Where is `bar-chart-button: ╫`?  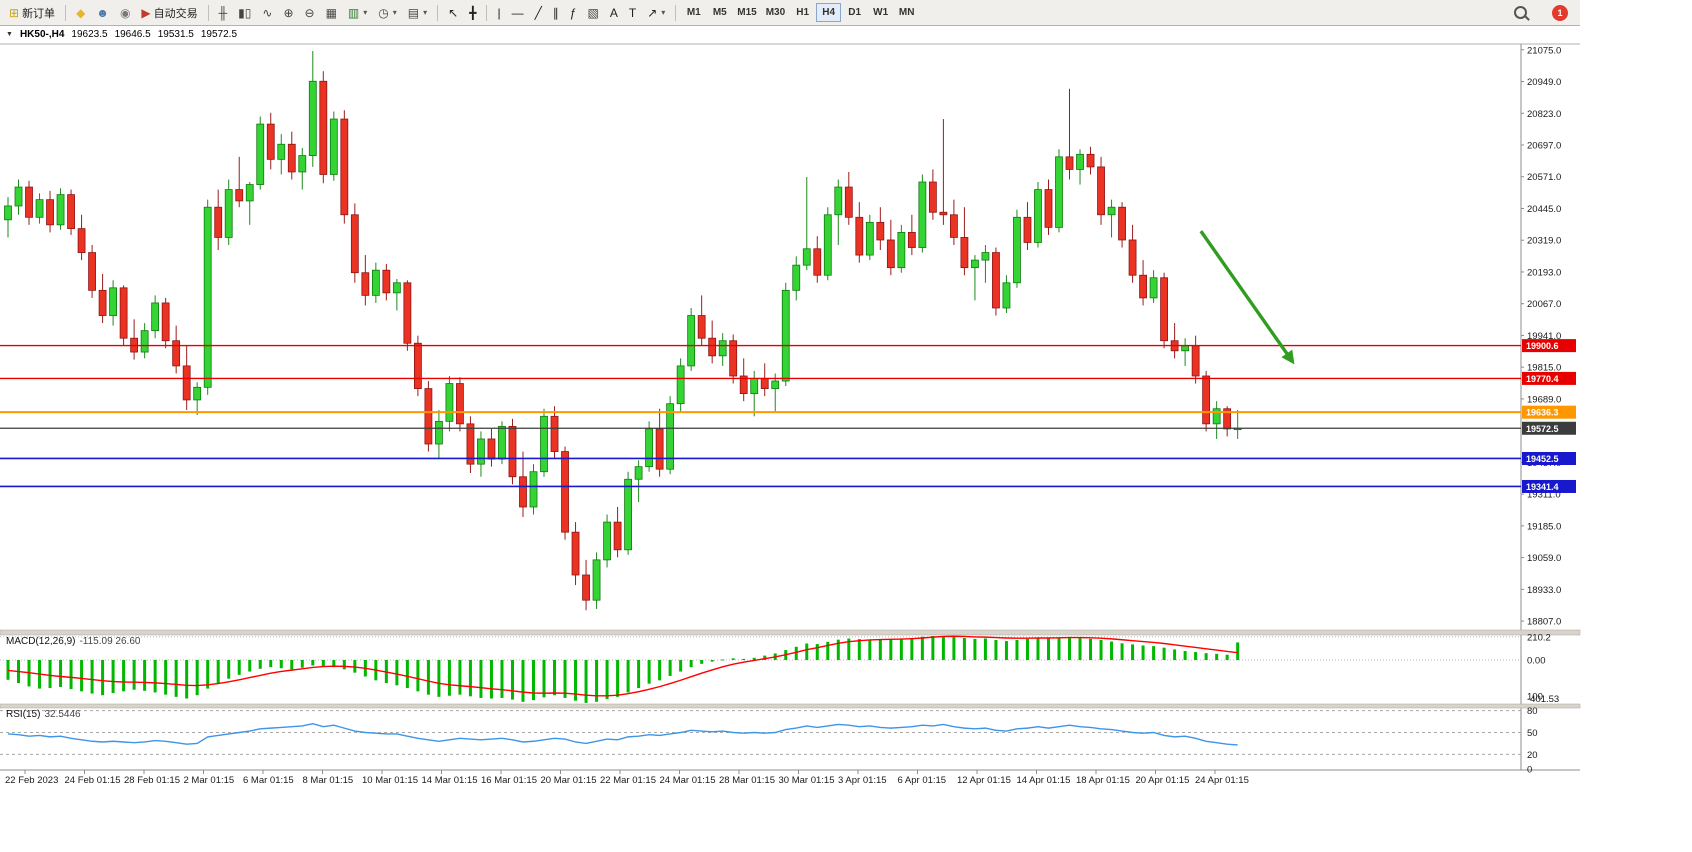 bar-chart-button: ╫ is located at coordinates (223, 12).